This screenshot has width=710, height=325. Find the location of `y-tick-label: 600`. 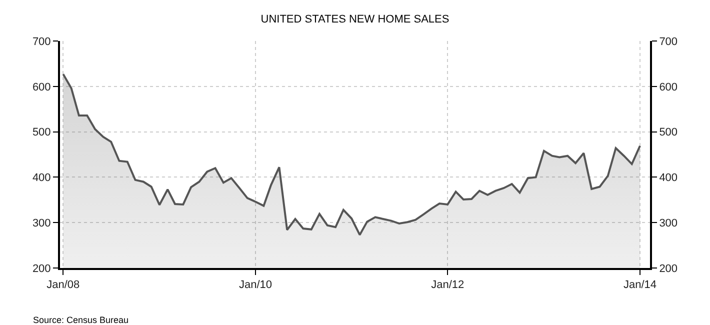

y-tick-label: 600 is located at coordinates (41, 87).